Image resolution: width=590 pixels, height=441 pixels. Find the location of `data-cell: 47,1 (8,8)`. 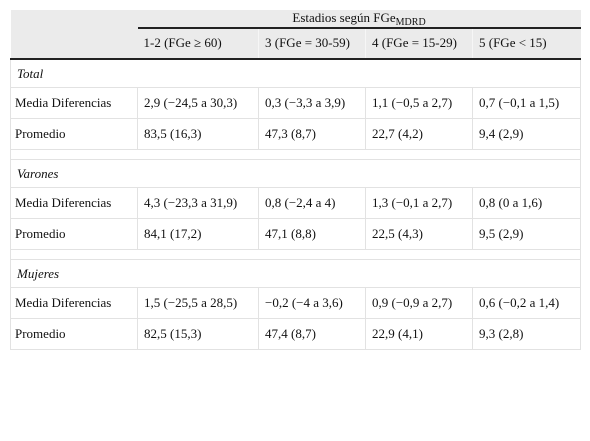

data-cell: 47,1 (8,8) is located at coordinates (312, 234).